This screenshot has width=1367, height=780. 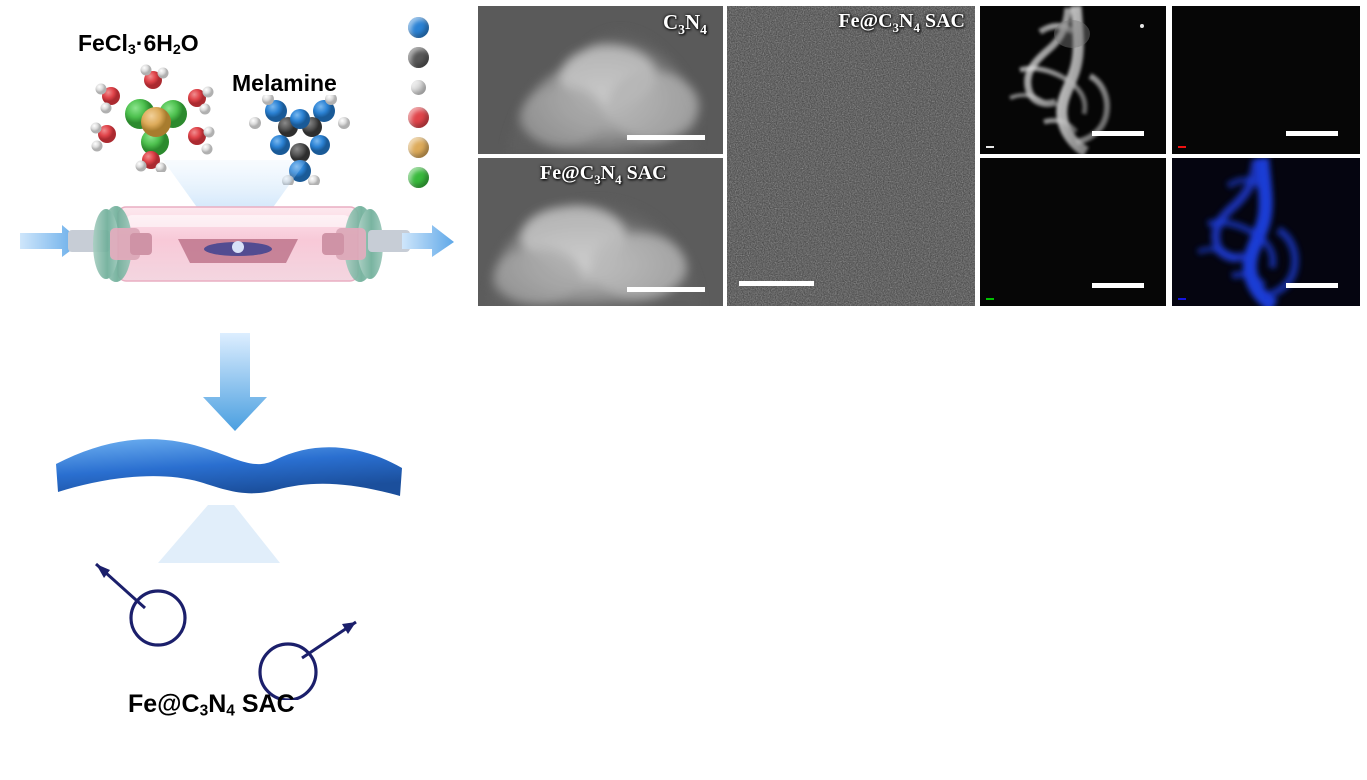 What do you see at coordinates (1182, 299) in the screenshot?
I see `c-chip` at bounding box center [1182, 299].